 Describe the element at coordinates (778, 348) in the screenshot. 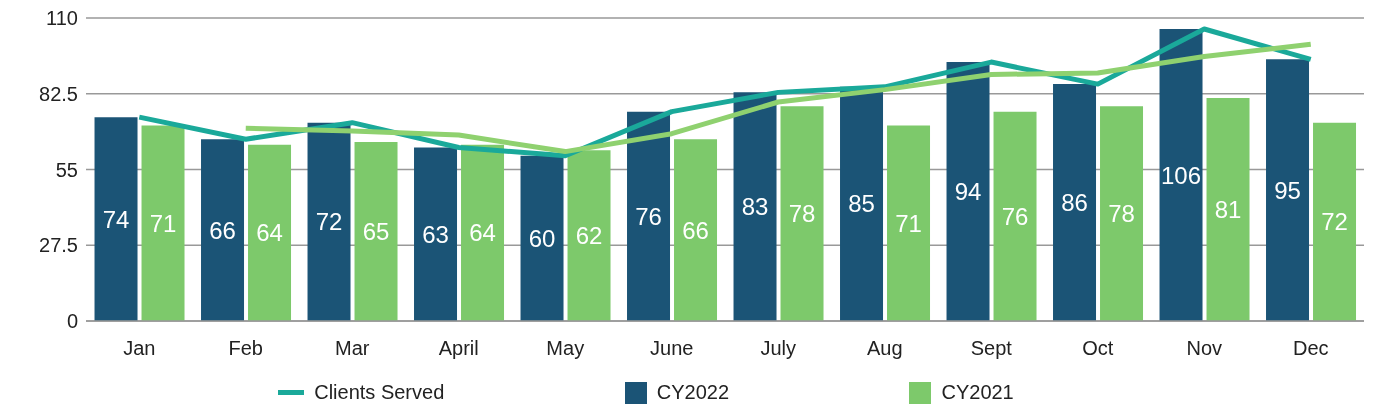

I see `x-tick-label: July` at that location.